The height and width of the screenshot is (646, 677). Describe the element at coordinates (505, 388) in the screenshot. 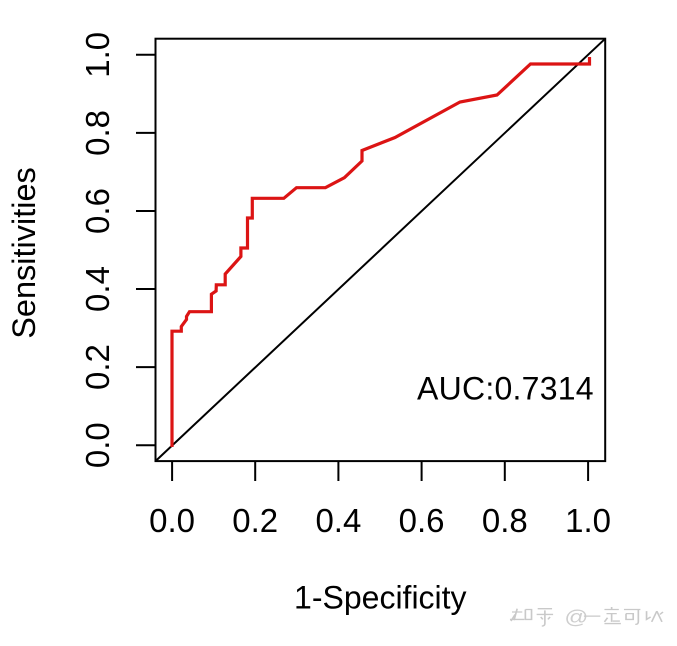

I see `svg-text: AUC:0.7314` at that location.